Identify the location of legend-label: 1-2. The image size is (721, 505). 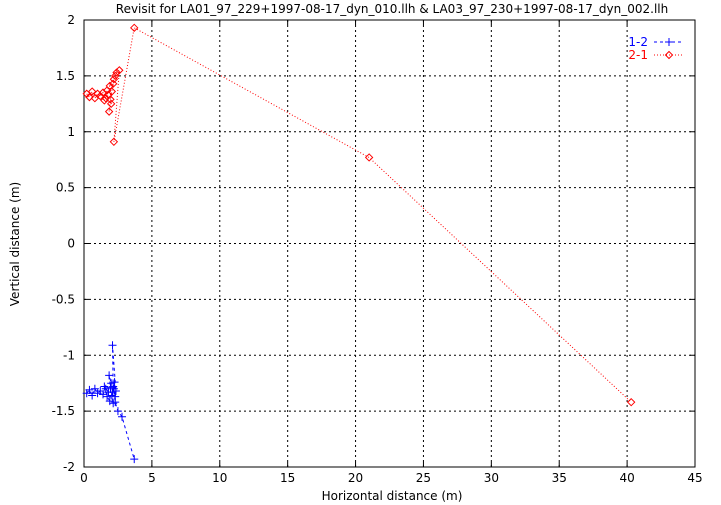
(638, 42).